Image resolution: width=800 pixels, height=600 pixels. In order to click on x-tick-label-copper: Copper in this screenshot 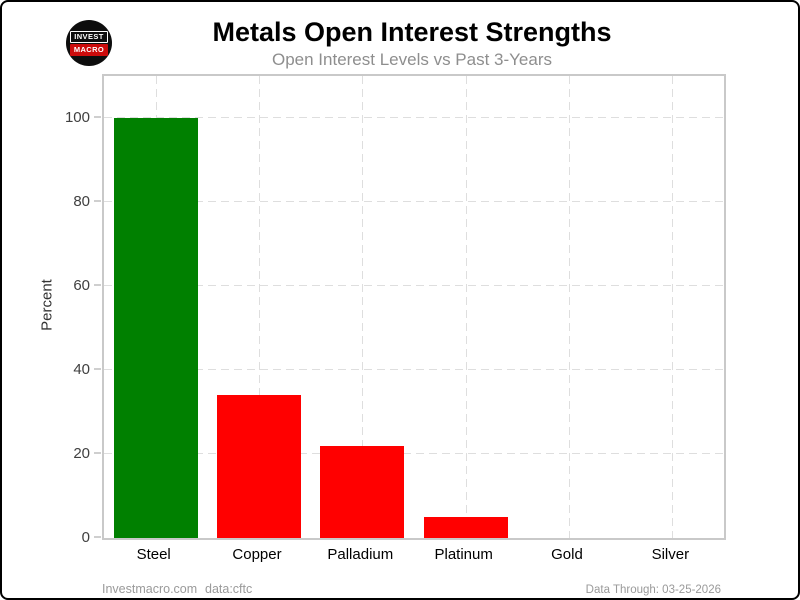, I will do `click(257, 554)`.